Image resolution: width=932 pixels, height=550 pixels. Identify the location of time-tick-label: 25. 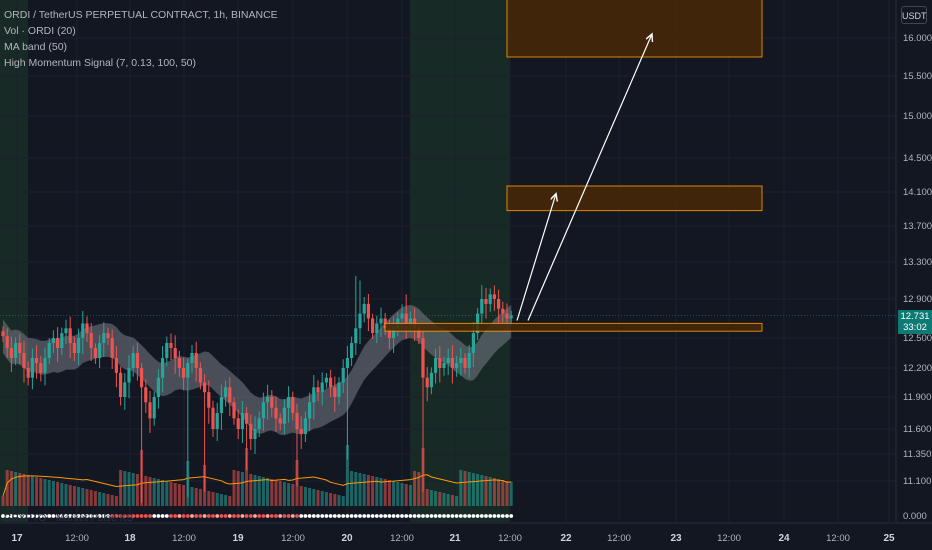
(889, 538).